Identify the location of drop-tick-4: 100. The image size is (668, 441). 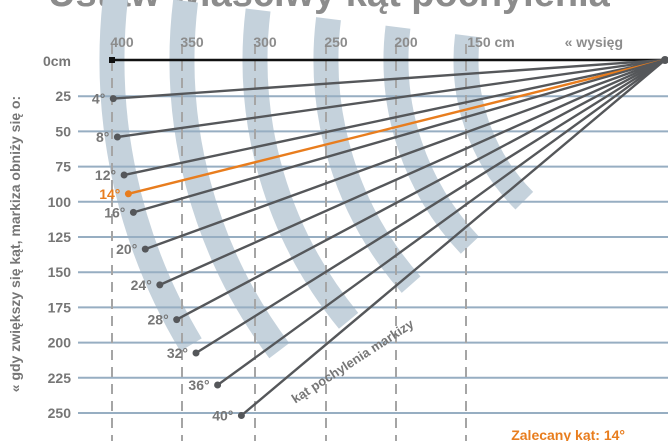
(60, 202).